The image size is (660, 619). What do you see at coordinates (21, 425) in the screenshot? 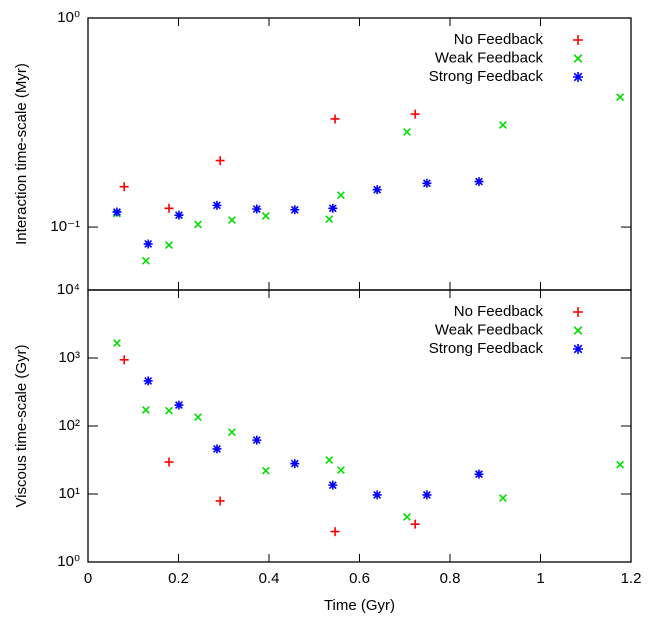
I see `y-axis-label: Viscous time-scale (Gyr)` at bounding box center [21, 425].